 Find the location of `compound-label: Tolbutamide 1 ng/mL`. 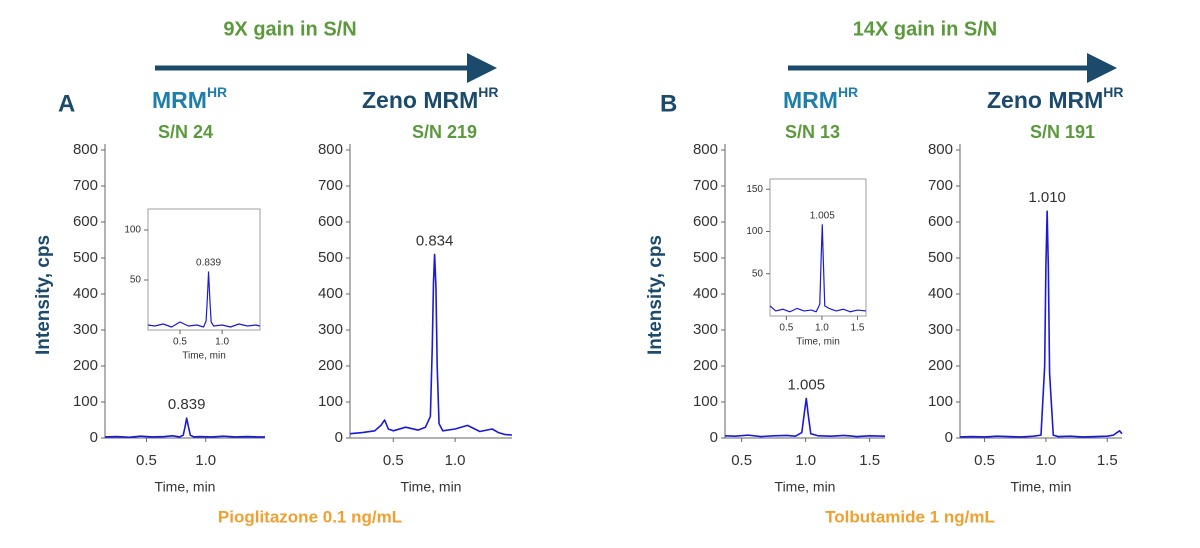

compound-label: Tolbutamide 1 ng/mL is located at coordinates (910, 516).